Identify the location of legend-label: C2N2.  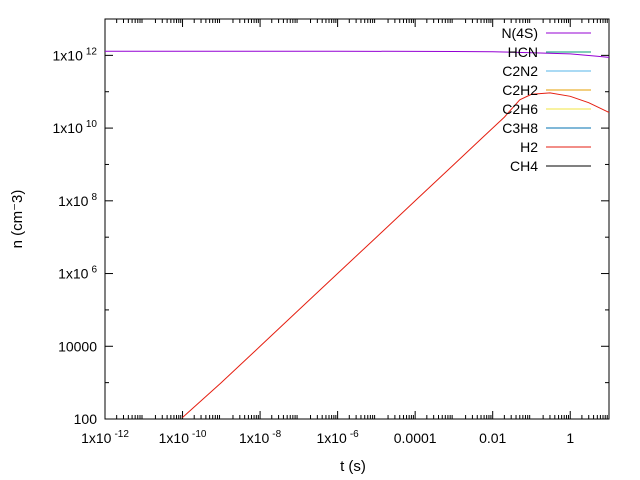
(520, 71).